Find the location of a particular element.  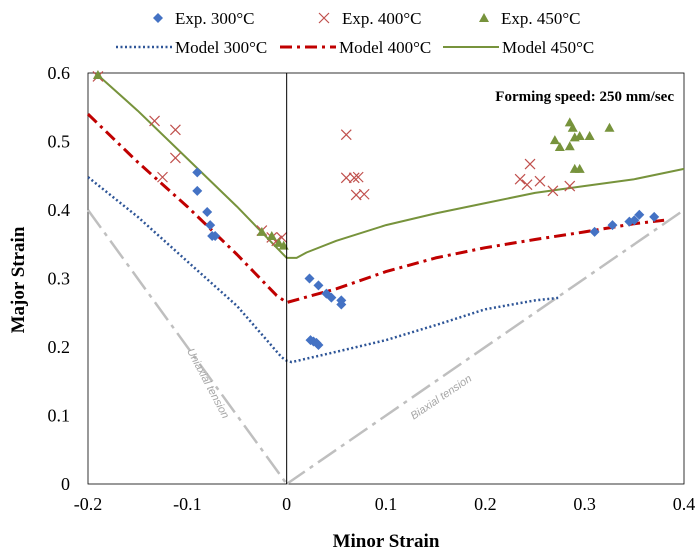

legend-marker-triangle is located at coordinates (484, 17).